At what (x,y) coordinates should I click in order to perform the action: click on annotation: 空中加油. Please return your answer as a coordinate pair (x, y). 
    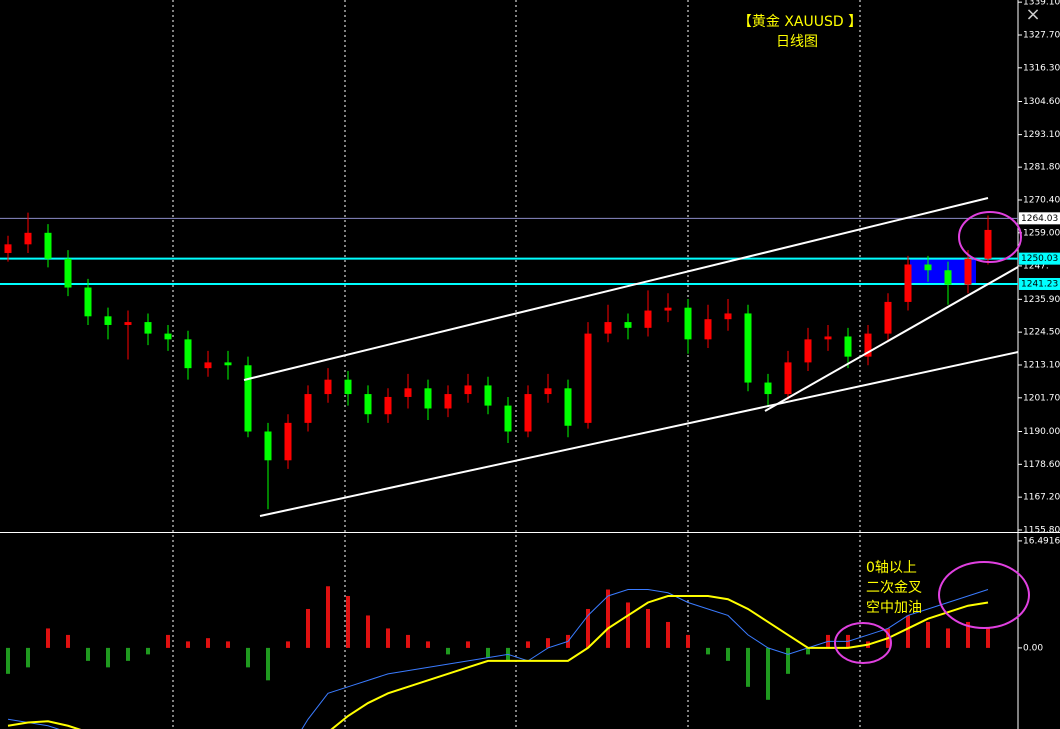
    Looking at the image, I should click on (894, 608).